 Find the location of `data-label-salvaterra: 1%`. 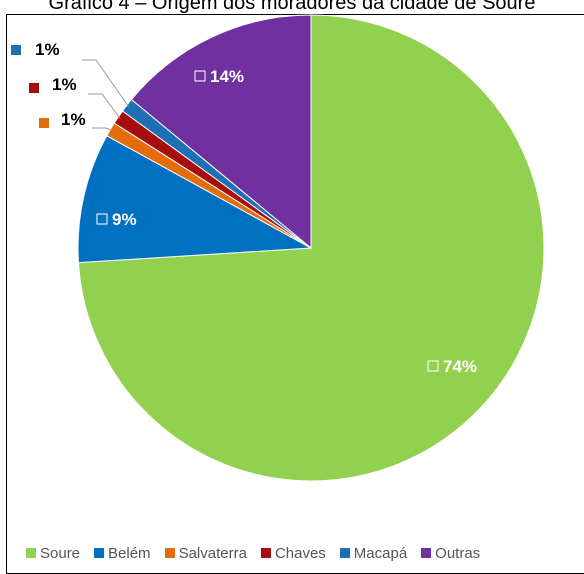

data-label-salvaterra: 1% is located at coordinates (73, 119).